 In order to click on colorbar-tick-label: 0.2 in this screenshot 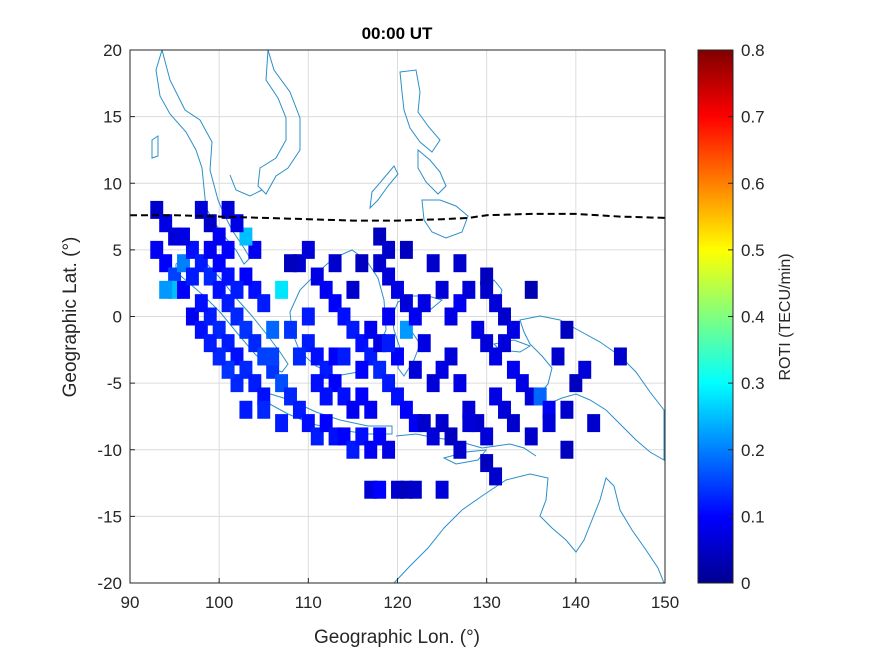, I will do `click(753, 450)`.